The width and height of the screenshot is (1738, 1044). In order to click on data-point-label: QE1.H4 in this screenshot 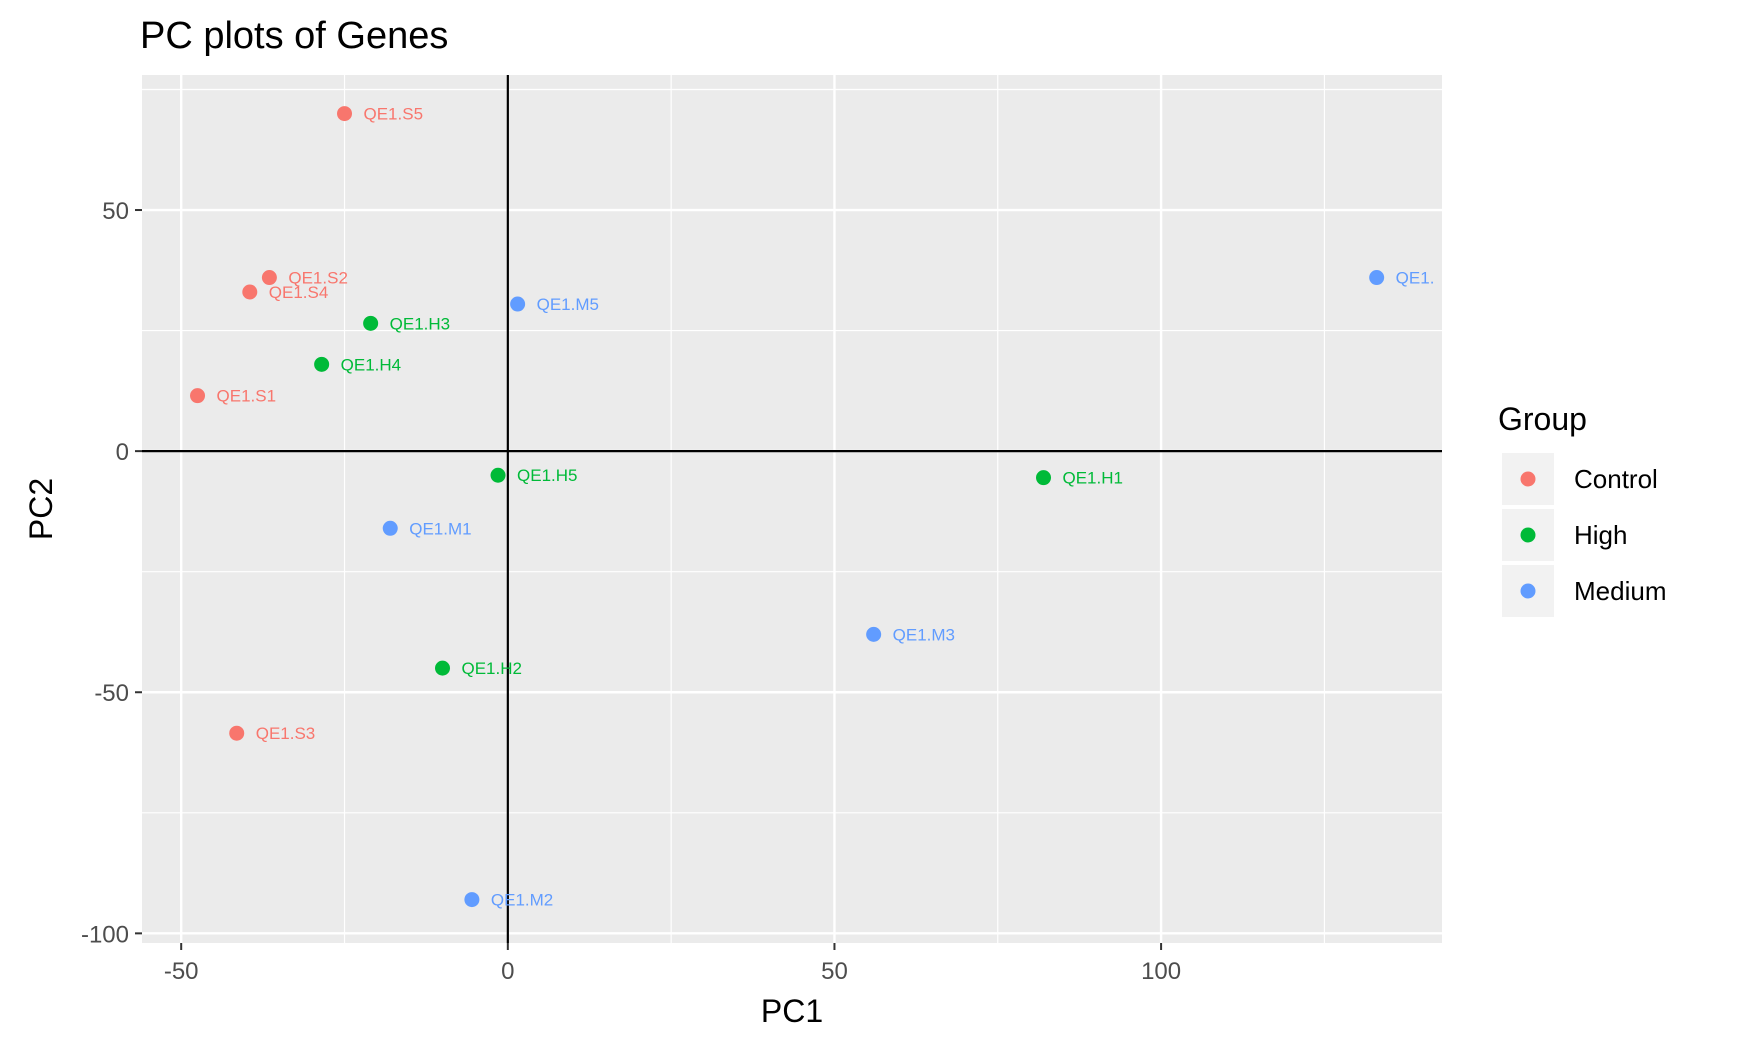, I will do `click(371, 364)`.